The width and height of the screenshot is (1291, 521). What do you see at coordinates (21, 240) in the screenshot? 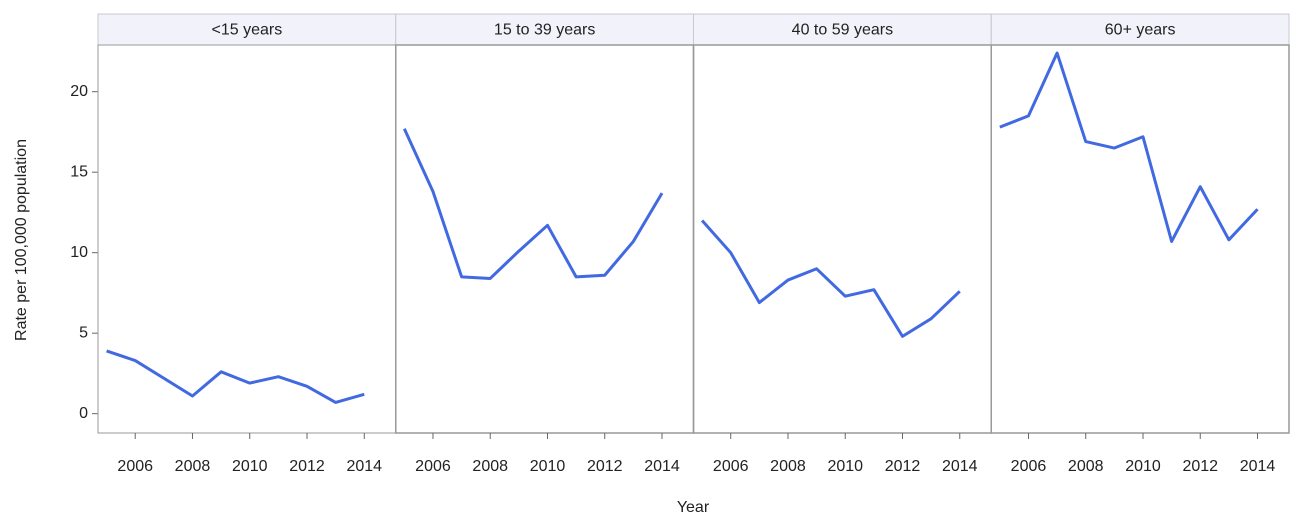
I see `y-axis-label: Rate per 100,000 population` at bounding box center [21, 240].